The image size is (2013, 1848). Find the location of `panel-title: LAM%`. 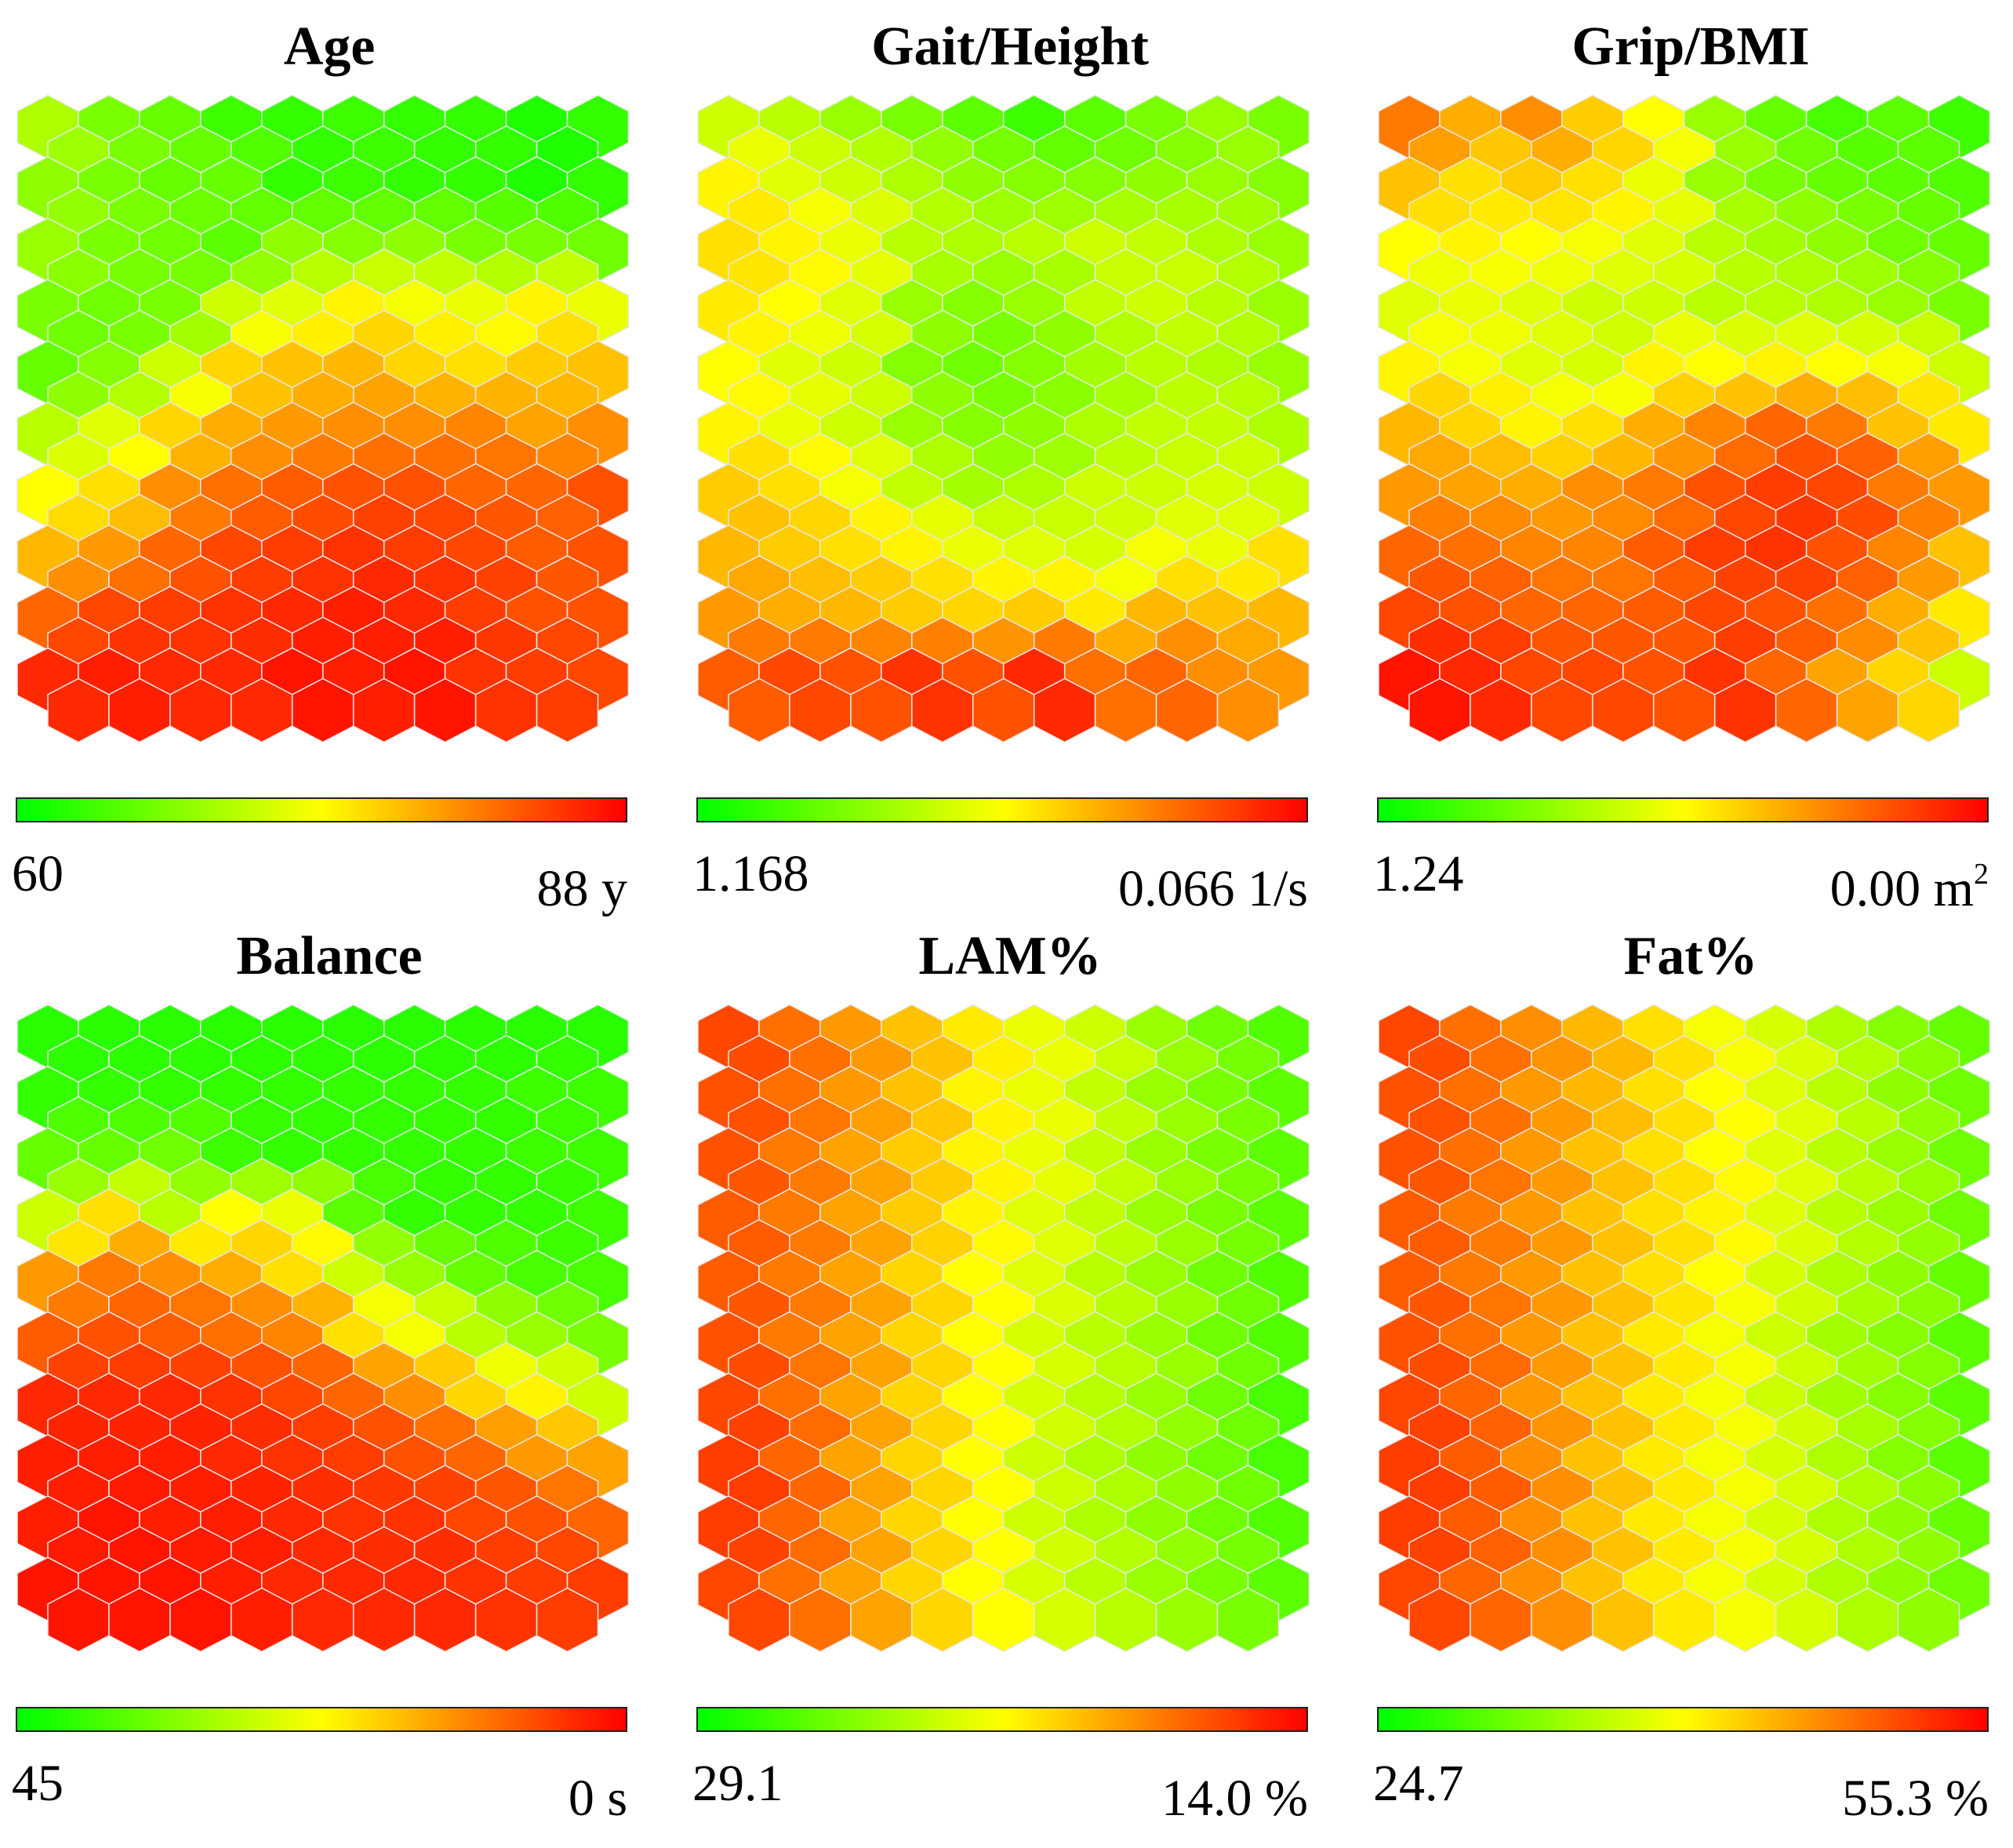

panel-title: LAM% is located at coordinates (1010, 956).